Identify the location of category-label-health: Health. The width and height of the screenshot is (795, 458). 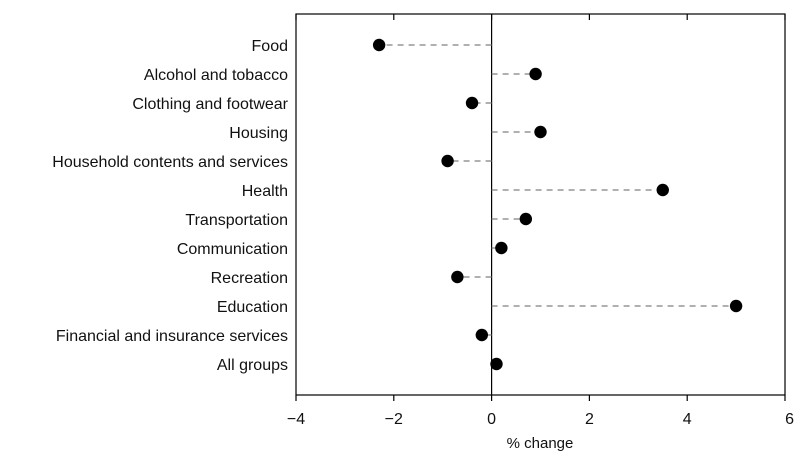
(265, 191).